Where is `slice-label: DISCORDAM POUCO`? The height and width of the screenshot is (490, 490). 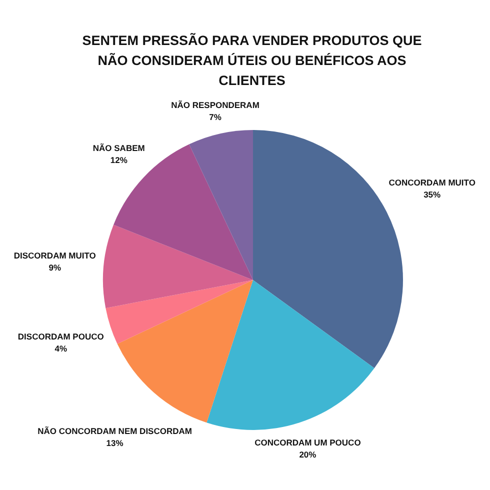 slice-label: DISCORDAM POUCO is located at coordinates (61, 336).